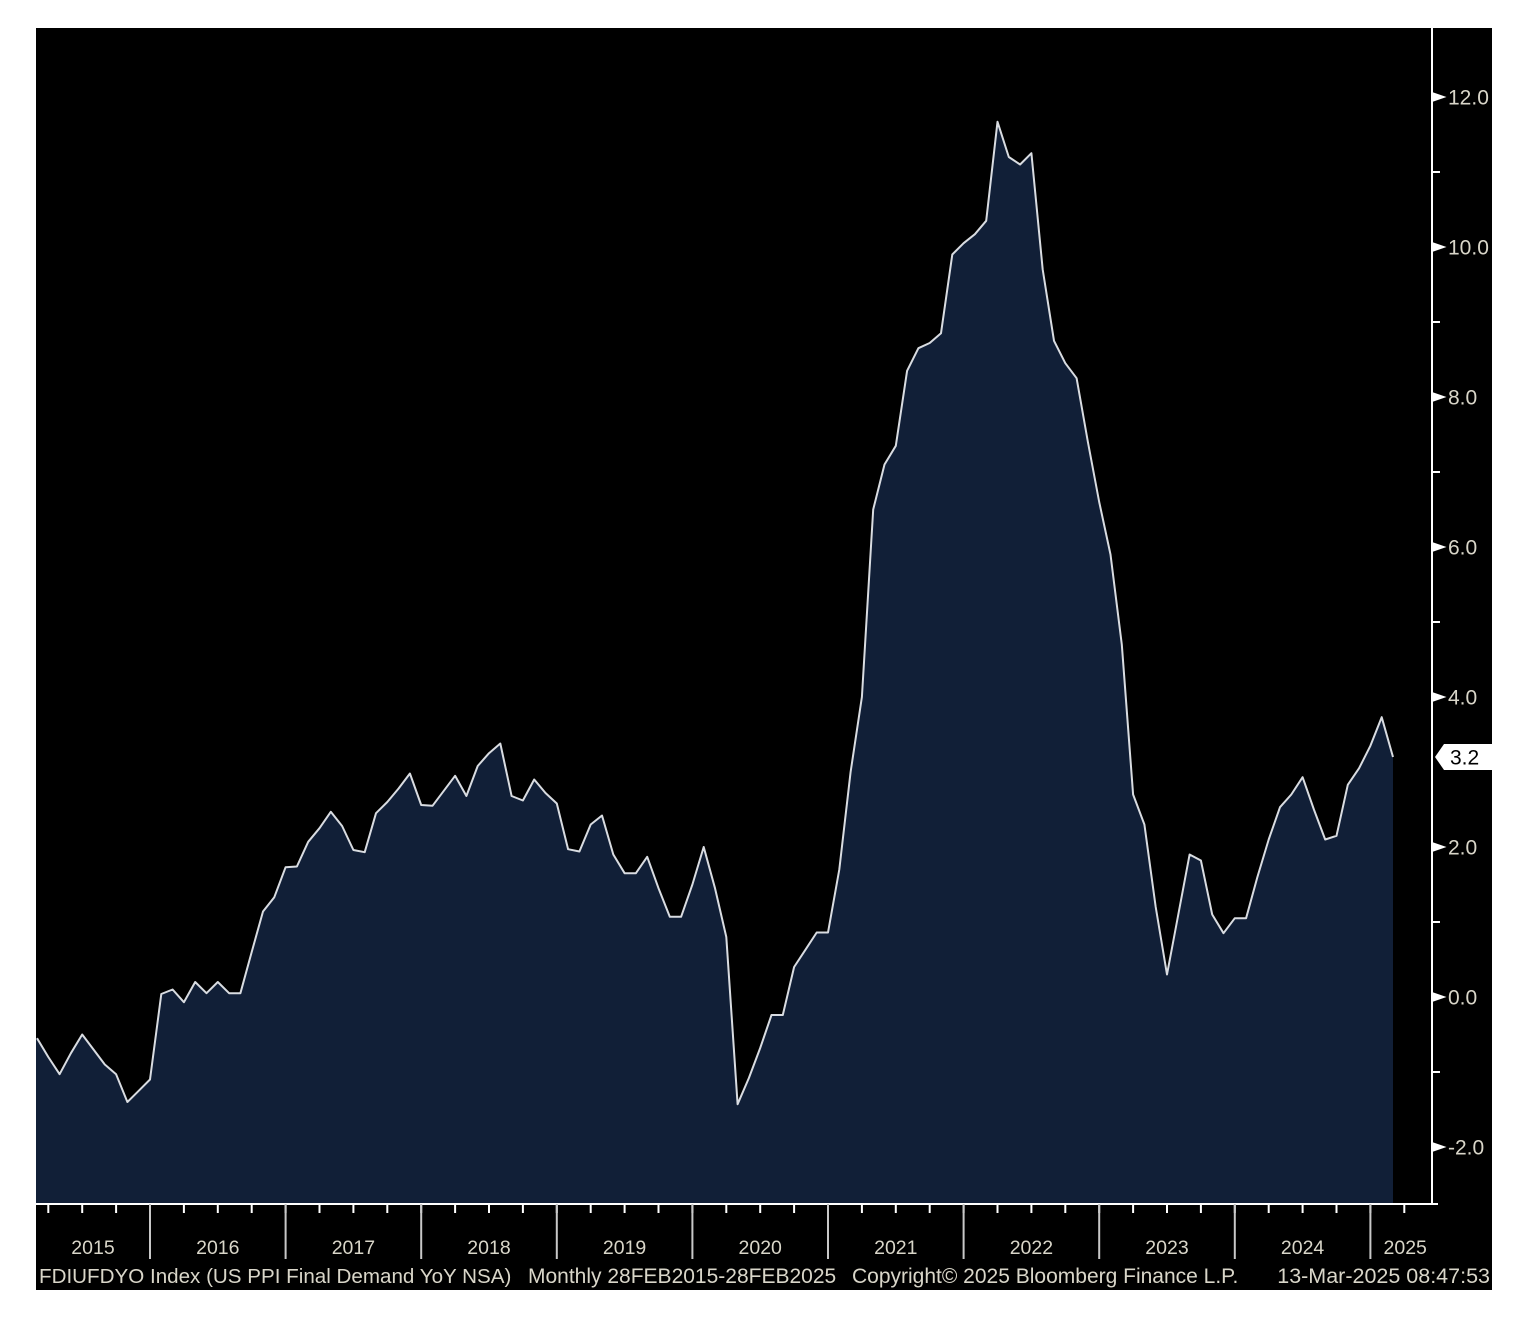  Describe the element at coordinates (1383, 1276) in the screenshot. I see `svg-text: 13-Mar-2025 08:47:53` at that location.